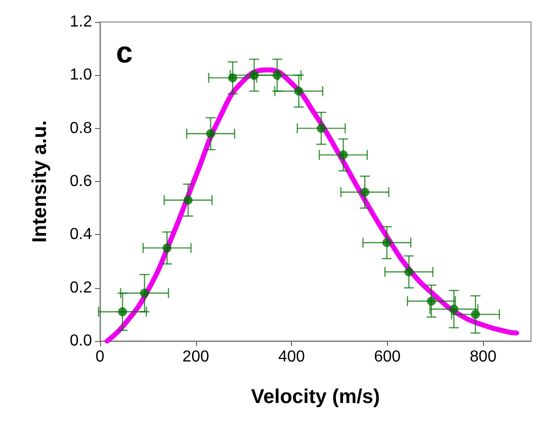 This screenshot has height=435, width=548. Describe the element at coordinates (81, 287) in the screenshot. I see `y-tick-label: 0.2` at that location.